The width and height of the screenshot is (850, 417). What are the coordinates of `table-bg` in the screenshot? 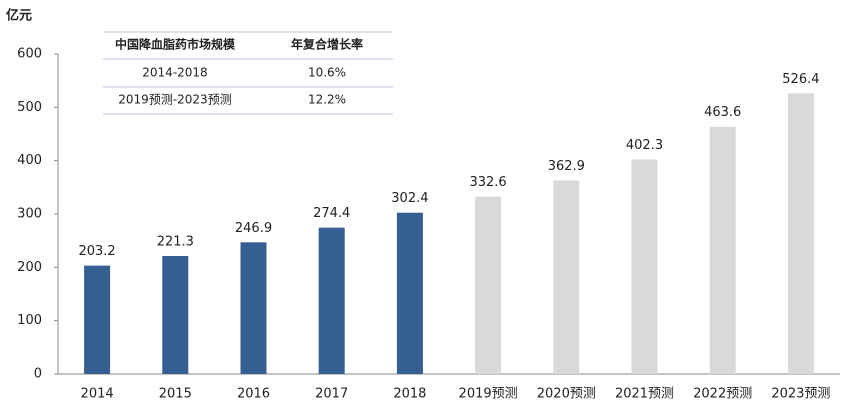 It's located at (248, 73).